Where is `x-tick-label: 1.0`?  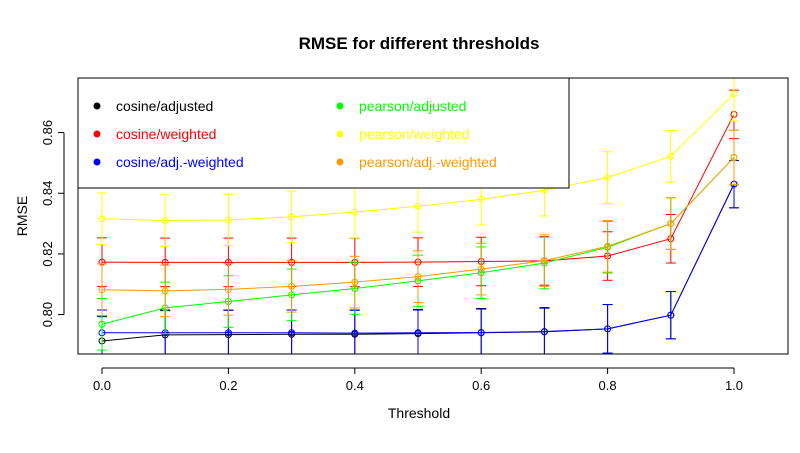 x-tick-label: 1.0 is located at coordinates (734, 385).